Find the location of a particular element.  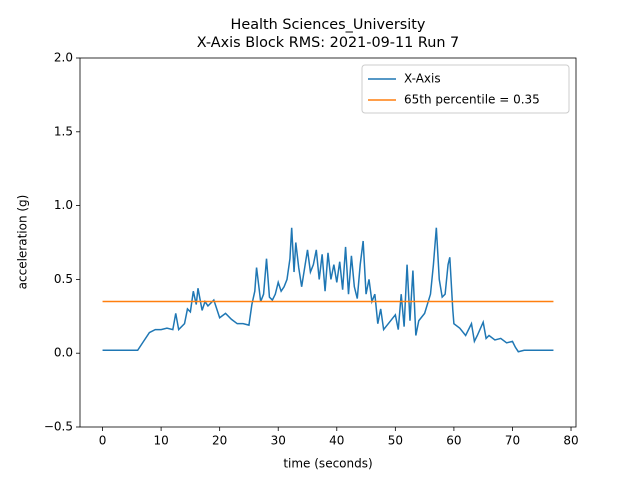

x-tick-label: 50 is located at coordinates (395, 441).